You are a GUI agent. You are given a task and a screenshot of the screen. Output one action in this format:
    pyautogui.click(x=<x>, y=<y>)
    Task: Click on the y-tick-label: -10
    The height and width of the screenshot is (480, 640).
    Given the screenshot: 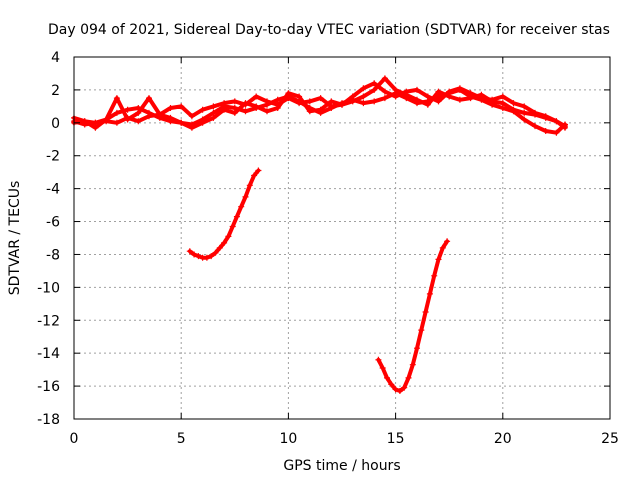 What is the action you would take?
    pyautogui.click(x=48, y=288)
    